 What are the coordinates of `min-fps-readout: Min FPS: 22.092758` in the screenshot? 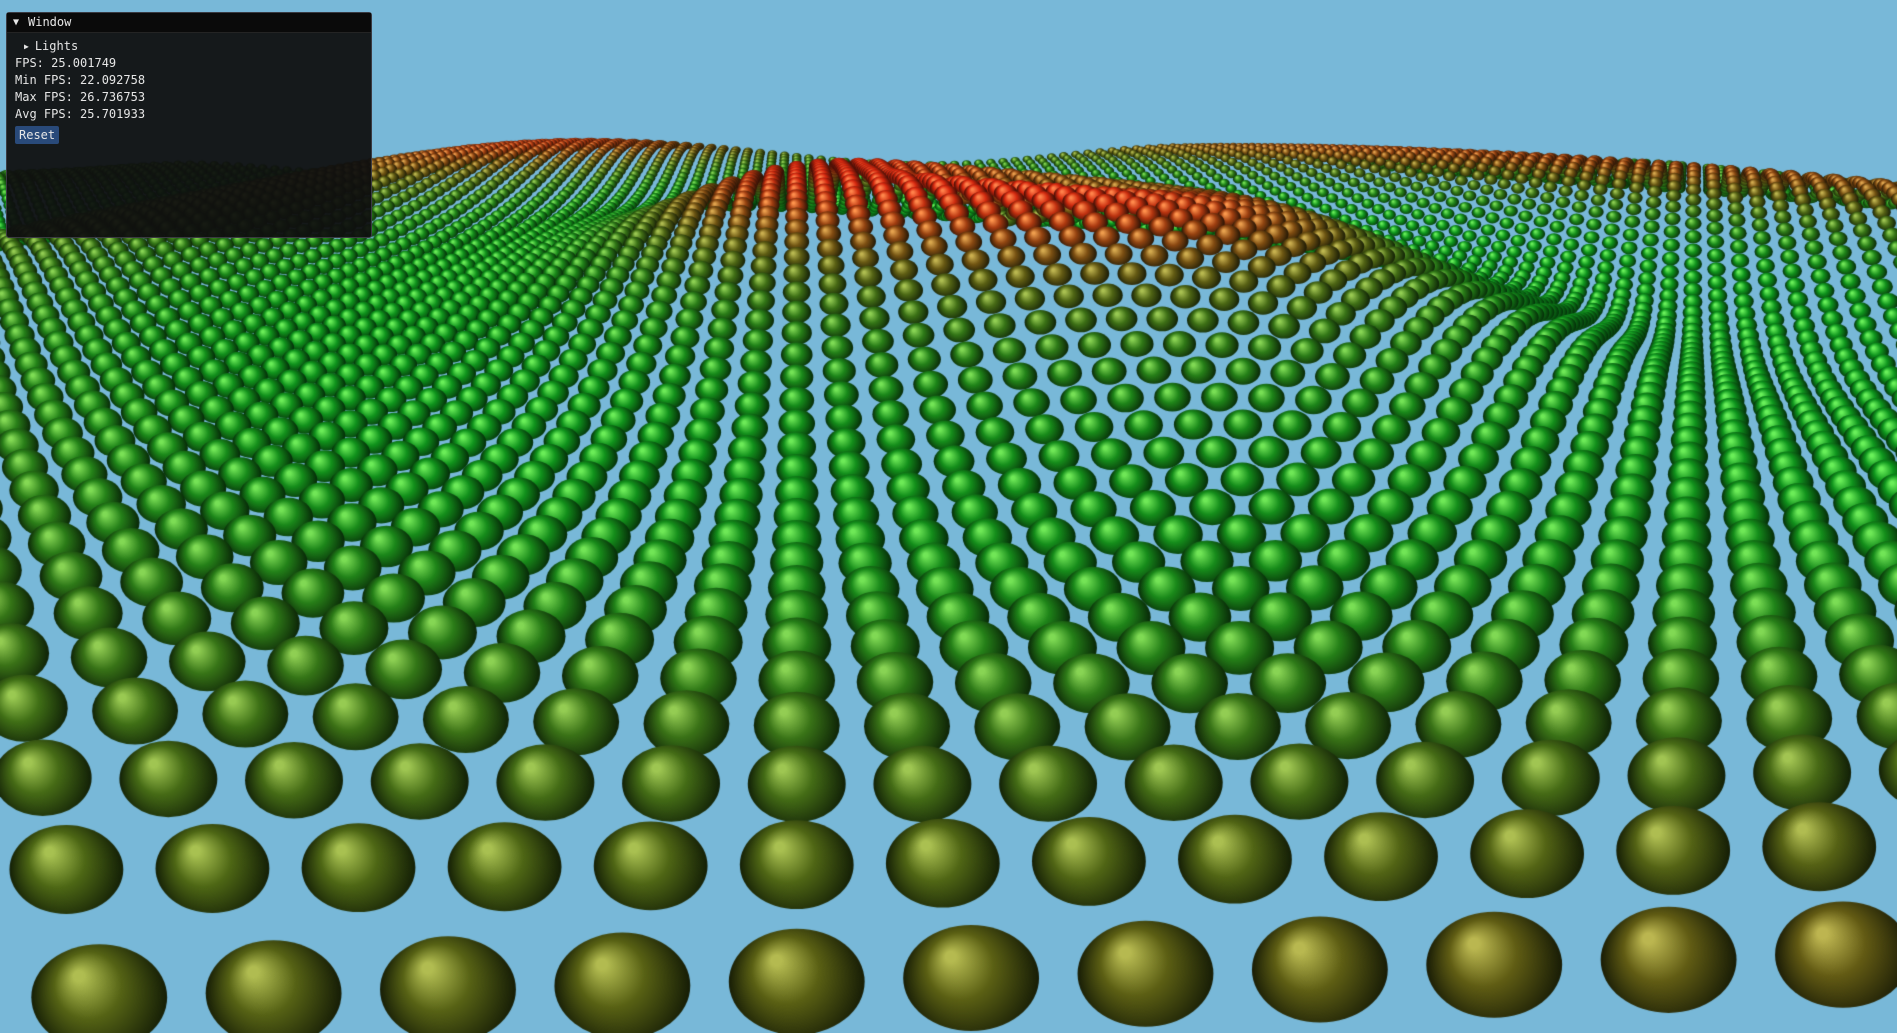 It's located at (80, 80).